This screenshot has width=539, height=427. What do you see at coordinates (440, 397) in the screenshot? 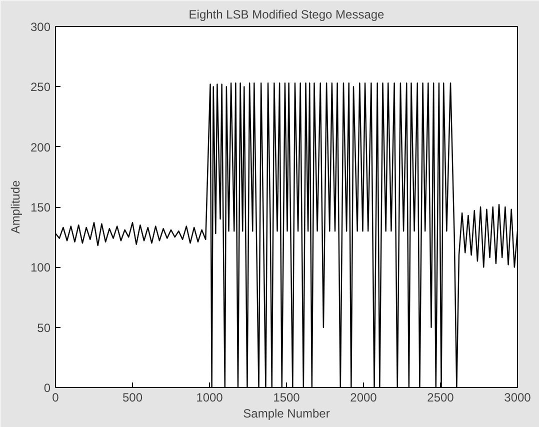
I see `x-tick-label: 2500` at bounding box center [440, 397].